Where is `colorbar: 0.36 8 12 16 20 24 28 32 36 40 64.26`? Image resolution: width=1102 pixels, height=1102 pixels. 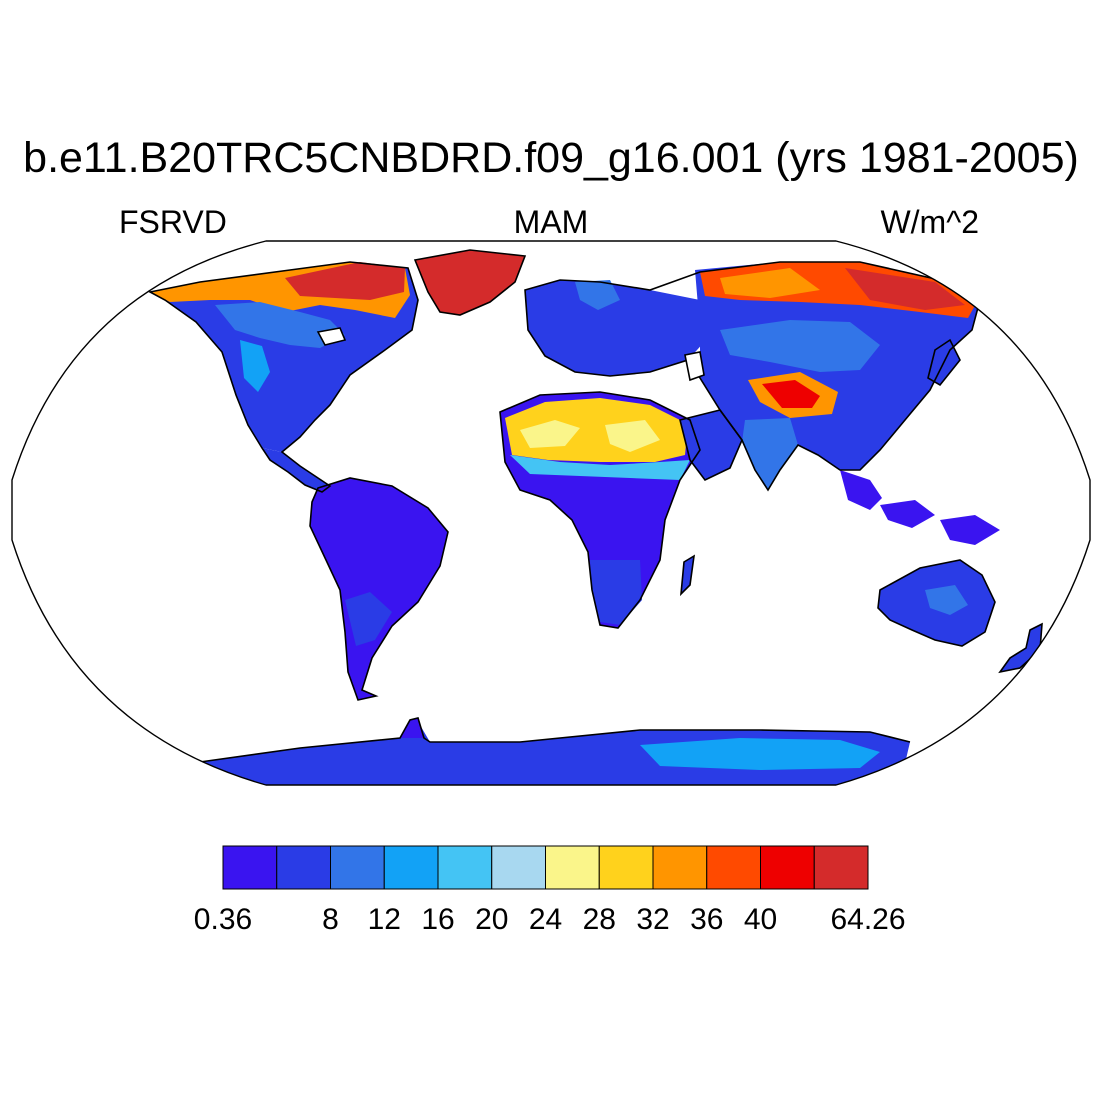 colorbar: 0.36 8 12 16 20 24 28 32 36 40 64.26 is located at coordinates (550, 890).